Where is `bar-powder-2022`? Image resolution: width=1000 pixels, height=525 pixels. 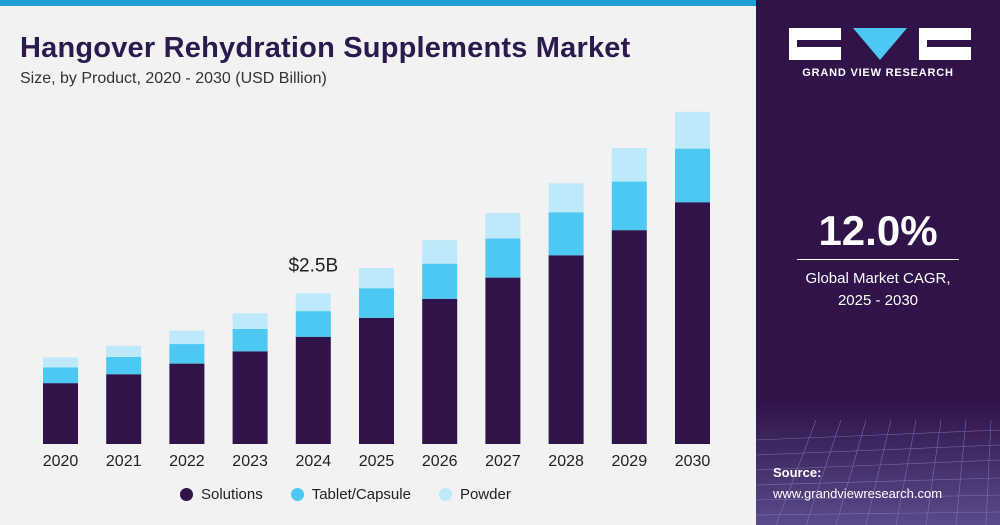
bar-powder-2022 is located at coordinates (187, 337).